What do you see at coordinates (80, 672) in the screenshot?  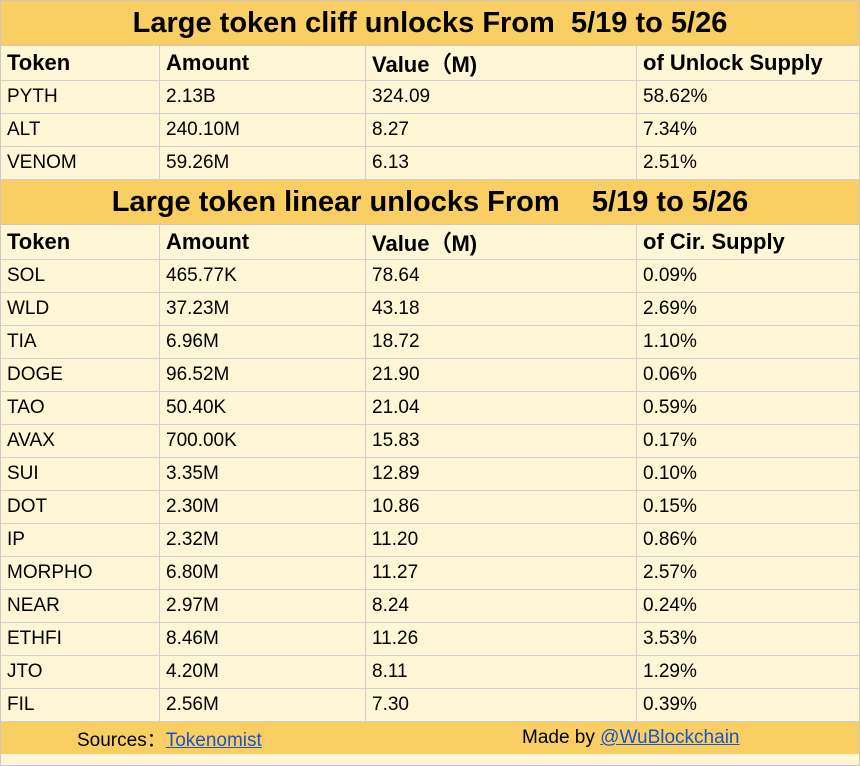 I see `token-cell: JTO` at bounding box center [80, 672].